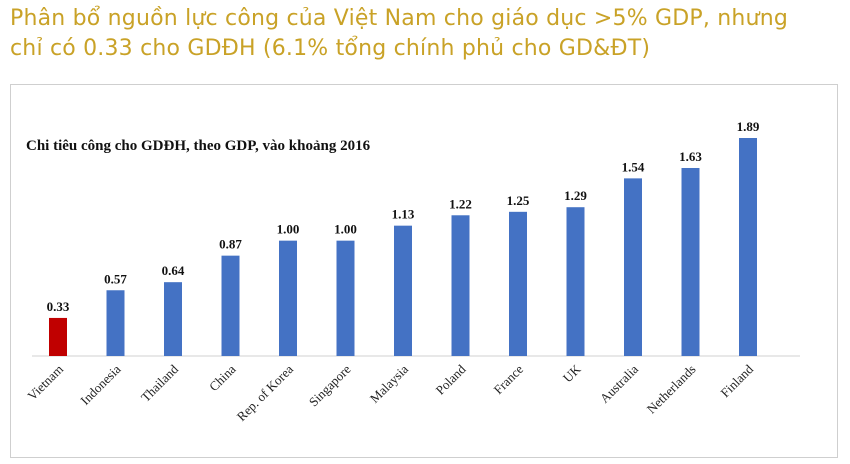 The height and width of the screenshot is (464, 850). Describe the element at coordinates (671, 389) in the screenshot. I see `category-label-netherlands: Netherlands` at that location.